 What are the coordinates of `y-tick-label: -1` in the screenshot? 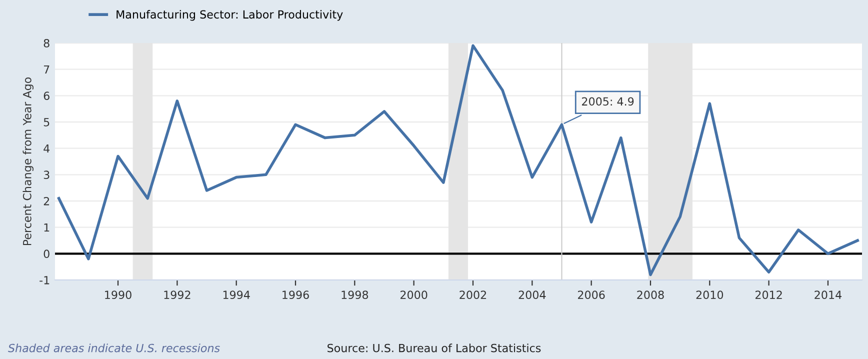 It's located at (45, 280).